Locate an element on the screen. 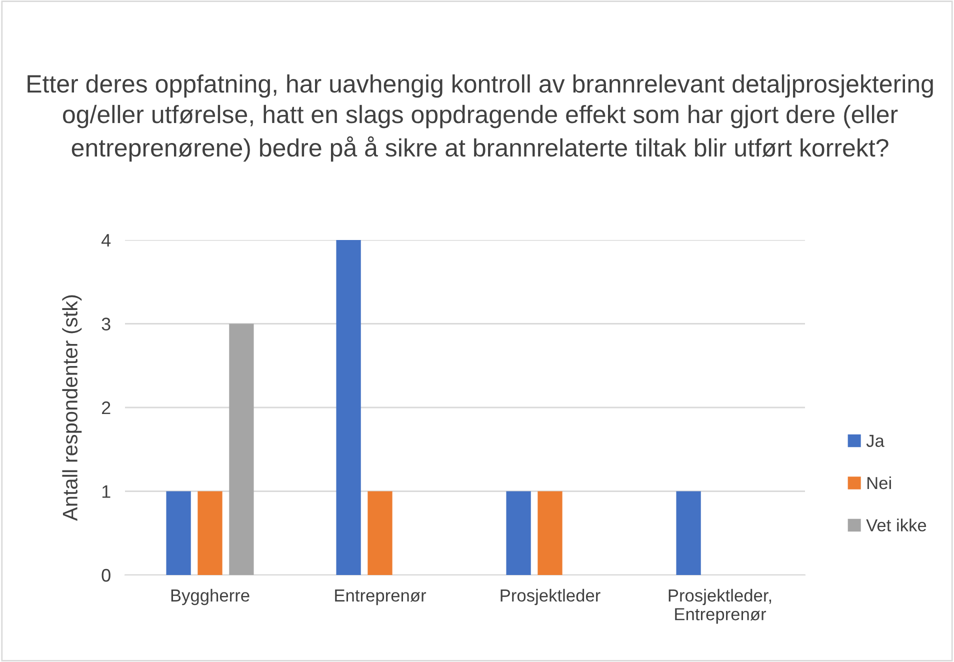 The height and width of the screenshot is (662, 954). x-tick-label: Prosjektleder is located at coordinates (550, 597).